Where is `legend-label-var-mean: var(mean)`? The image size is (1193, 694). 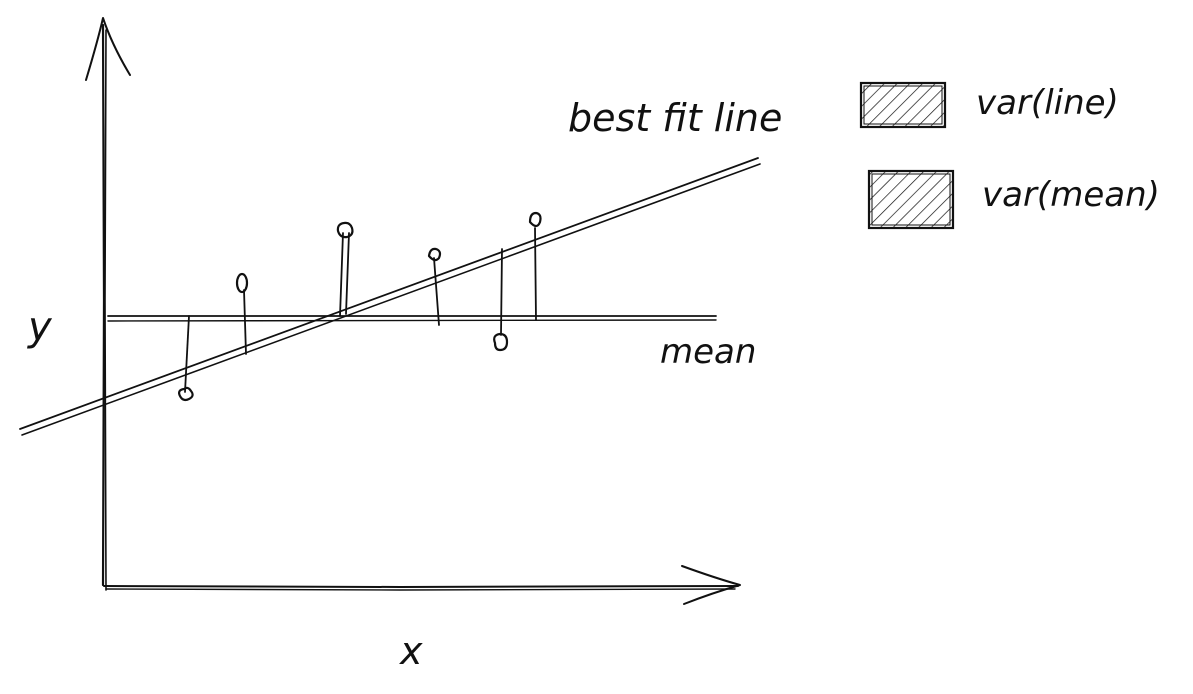 legend-label-var-mean: var(mean) is located at coordinates (1071, 195).